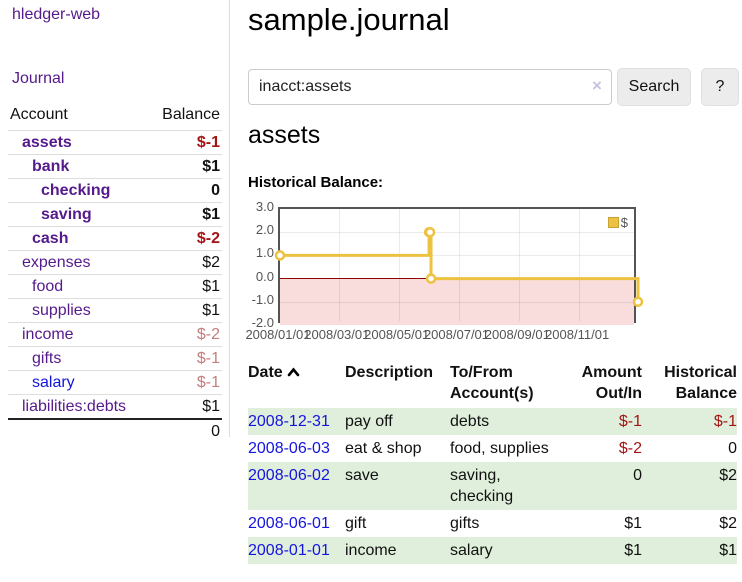  I want to click on account-row: assets $-1, so click(115, 142).